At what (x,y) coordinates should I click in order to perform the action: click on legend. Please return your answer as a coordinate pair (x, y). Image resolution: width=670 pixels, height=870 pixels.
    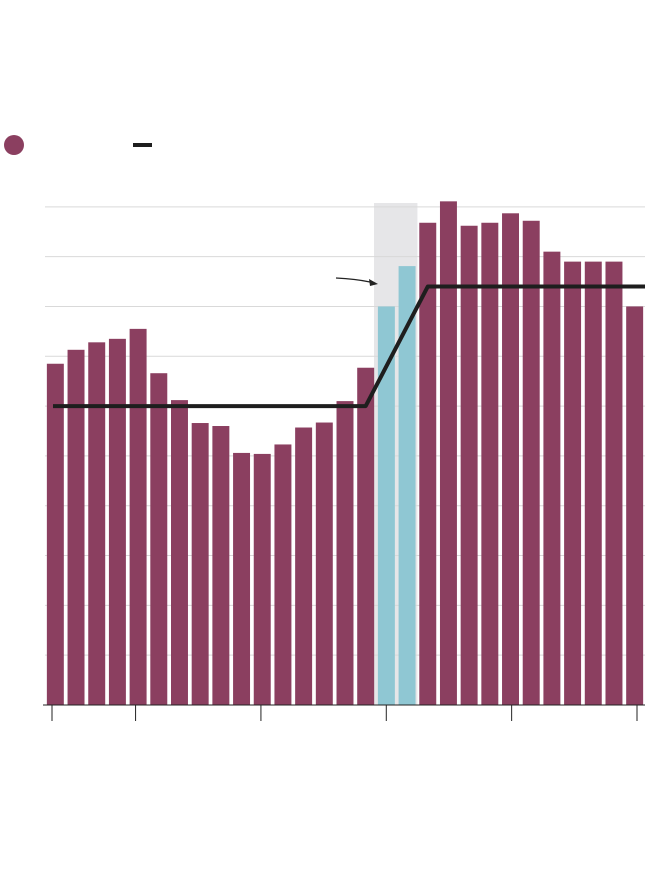
    Looking at the image, I should click on (78, 145).